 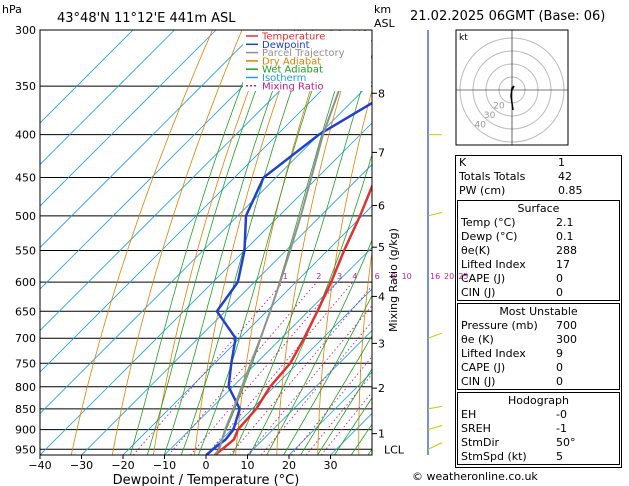 What do you see at coordinates (39, 465) in the screenshot?
I see `x-tick-label: −40` at bounding box center [39, 465].